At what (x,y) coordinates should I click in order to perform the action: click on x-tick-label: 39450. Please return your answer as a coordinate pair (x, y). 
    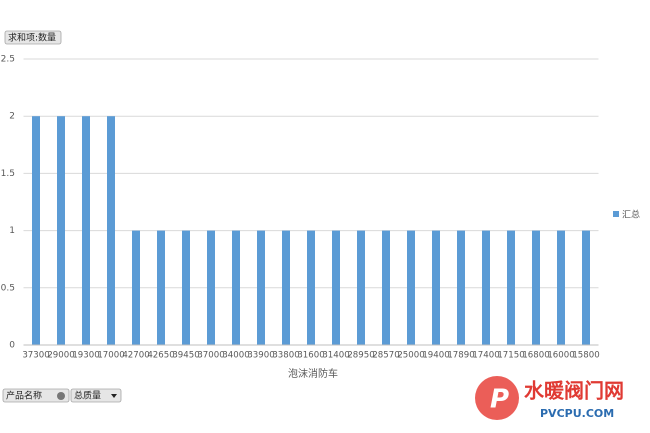
    Looking at the image, I should click on (185, 356).